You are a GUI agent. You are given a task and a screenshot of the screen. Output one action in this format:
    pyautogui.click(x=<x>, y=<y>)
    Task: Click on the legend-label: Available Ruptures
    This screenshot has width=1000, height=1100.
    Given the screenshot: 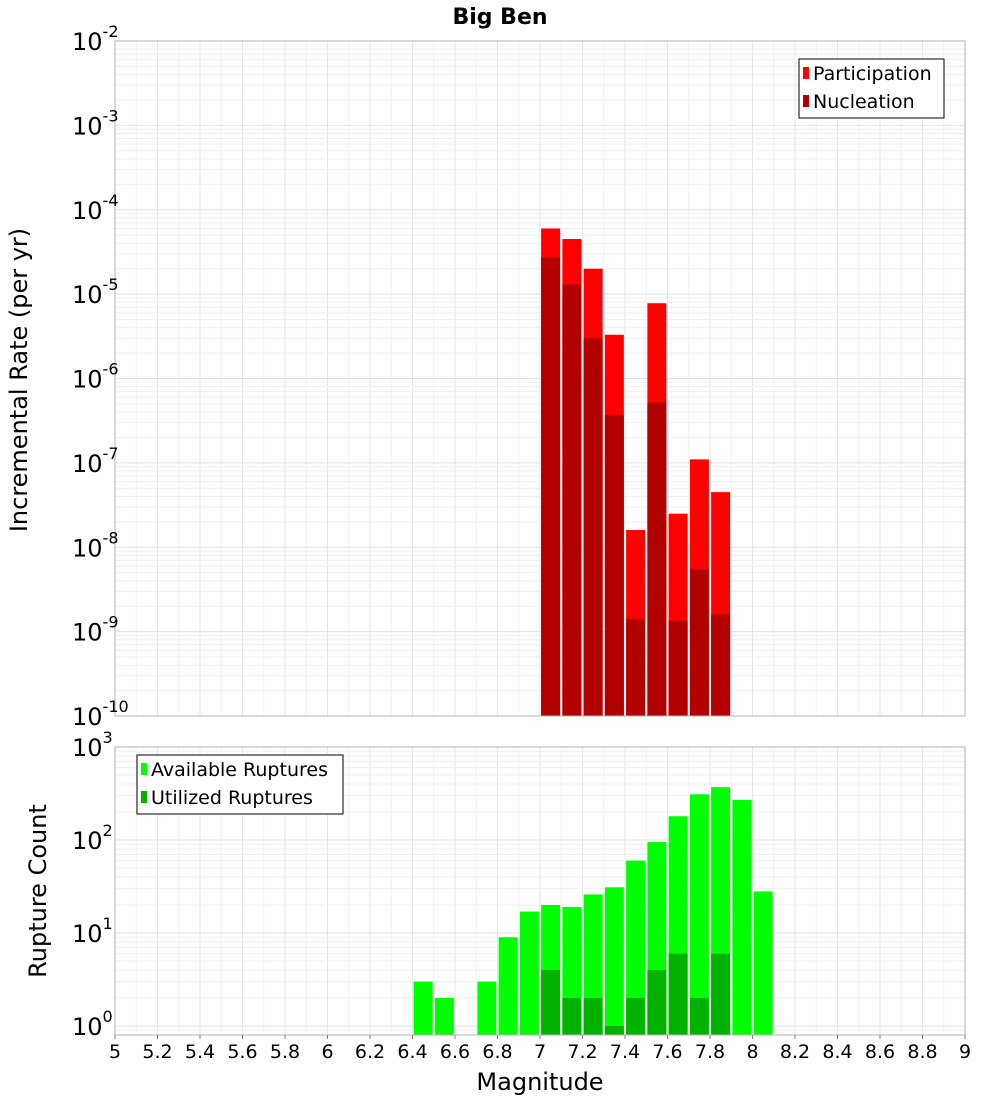 What is the action you would take?
    pyautogui.click(x=239, y=770)
    